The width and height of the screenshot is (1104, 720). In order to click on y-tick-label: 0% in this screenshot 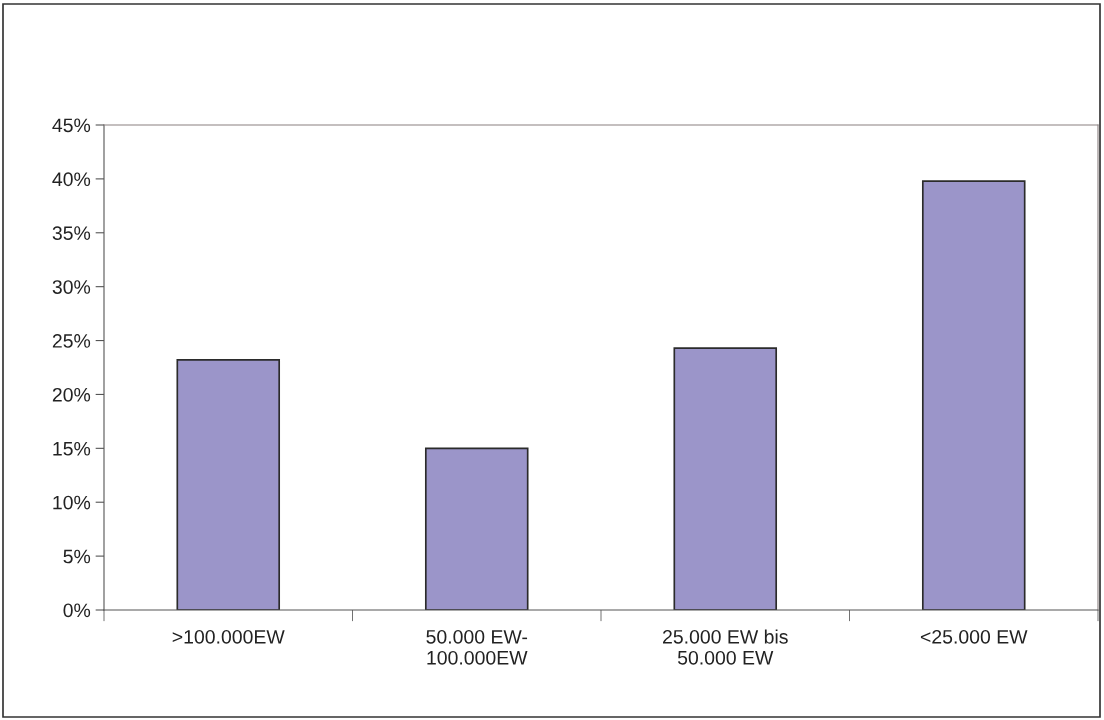, I will do `click(77, 610)`.